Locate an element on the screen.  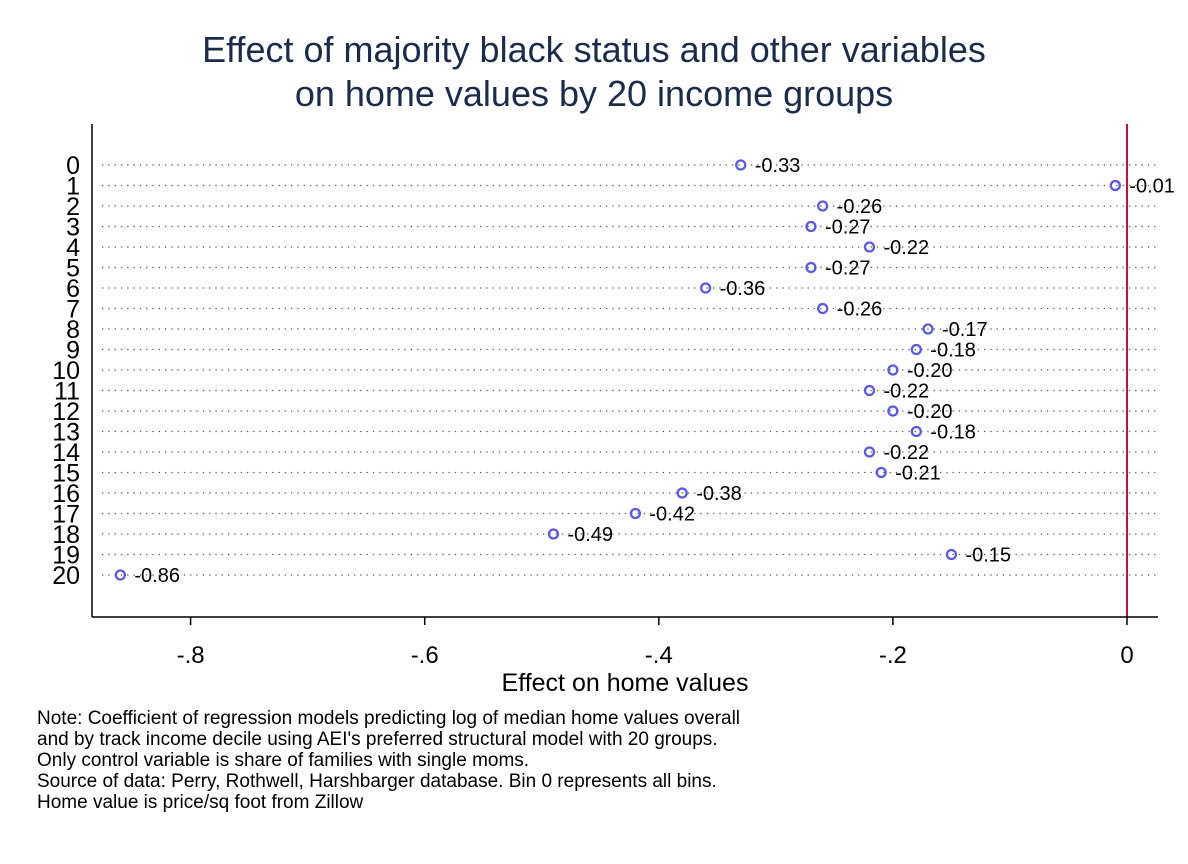
y-tick-label: 11 is located at coordinates (67, 392).